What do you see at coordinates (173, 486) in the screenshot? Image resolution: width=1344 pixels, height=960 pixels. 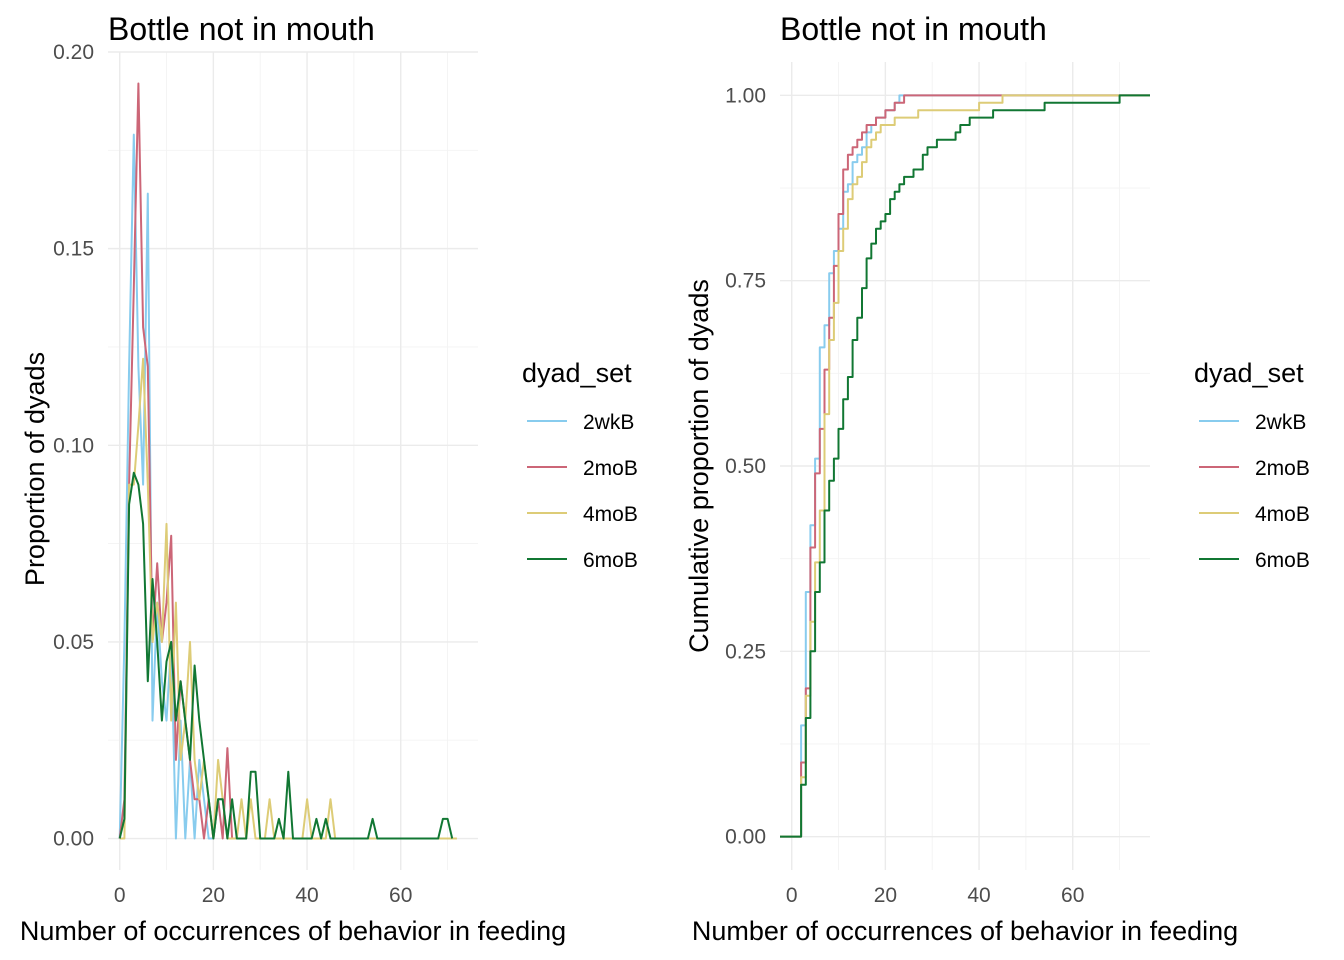 I see `left-series-line-2wkB` at bounding box center [173, 486].